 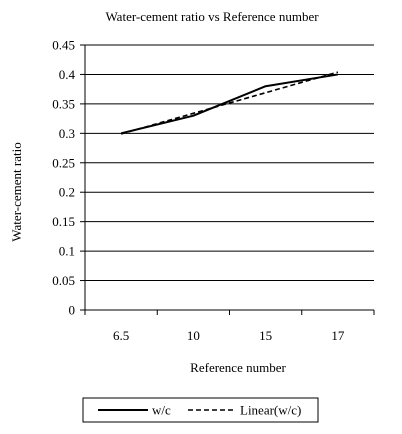 I want to click on y-tick-label: 0.45, so click(x=63, y=45).